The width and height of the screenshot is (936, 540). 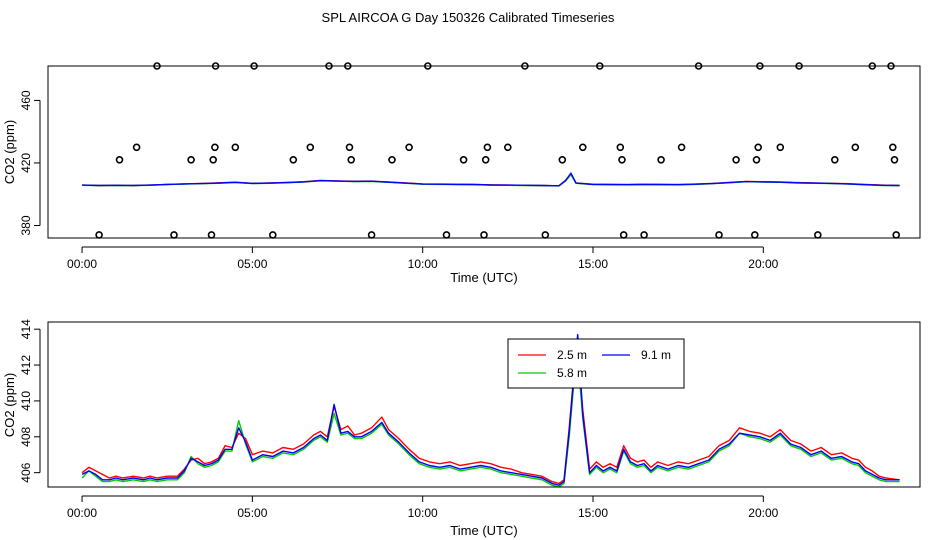 What do you see at coordinates (9, 152) in the screenshot?
I see `top-ylabel: CO2 (ppm)` at bounding box center [9, 152].